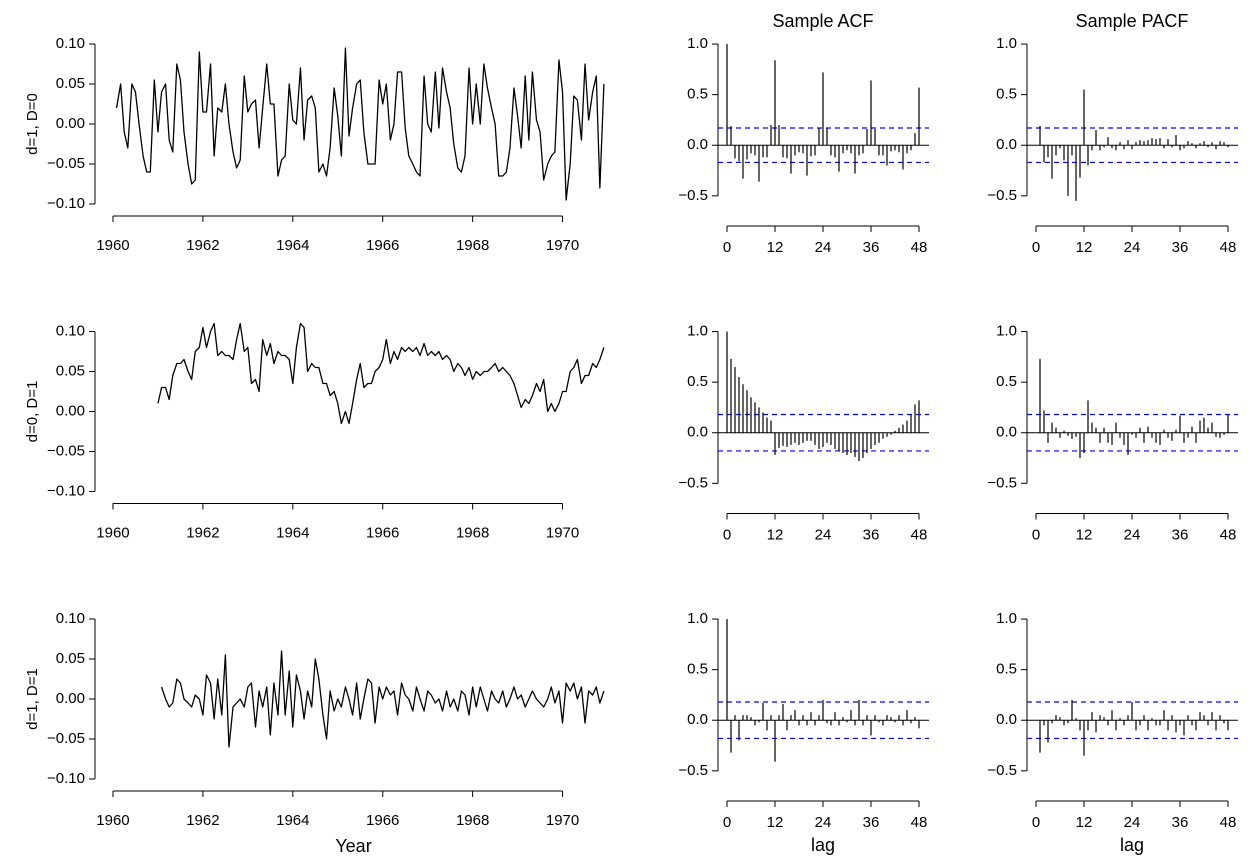 Image resolution: width=1253 pixels, height=856 pixels. What do you see at coordinates (32, 412) in the screenshot?
I see `y-axis-label: d=0, D=1` at bounding box center [32, 412].